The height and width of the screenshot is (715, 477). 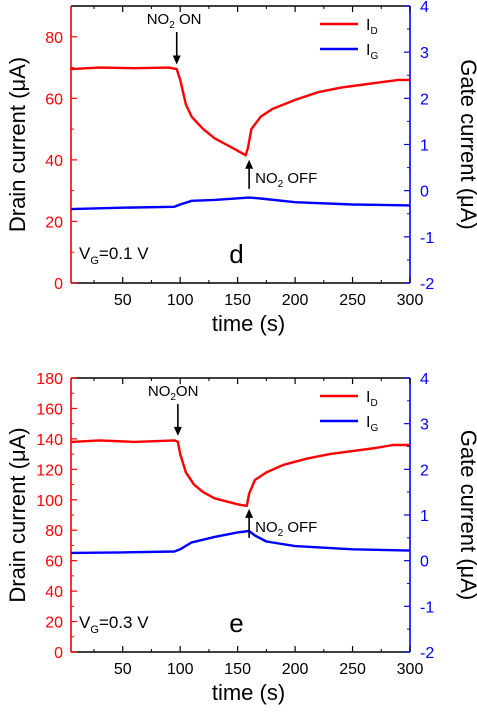 I want to click on y-left-tick-label: 100, so click(x=49, y=501).